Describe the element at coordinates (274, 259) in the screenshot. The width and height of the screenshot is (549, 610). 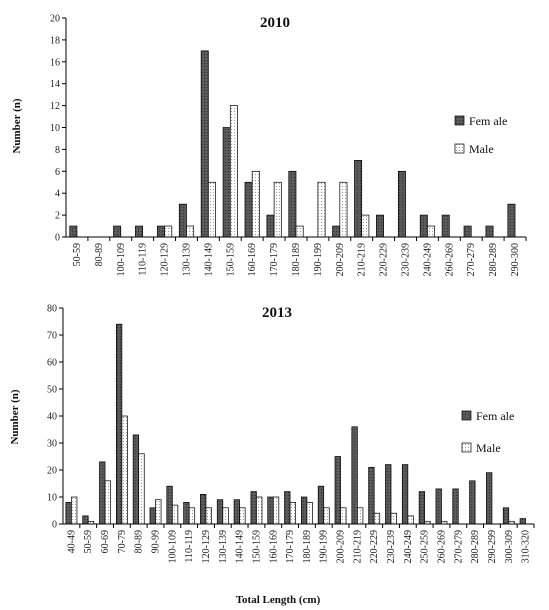
I see `x-tick-label: 170-179` at that location.